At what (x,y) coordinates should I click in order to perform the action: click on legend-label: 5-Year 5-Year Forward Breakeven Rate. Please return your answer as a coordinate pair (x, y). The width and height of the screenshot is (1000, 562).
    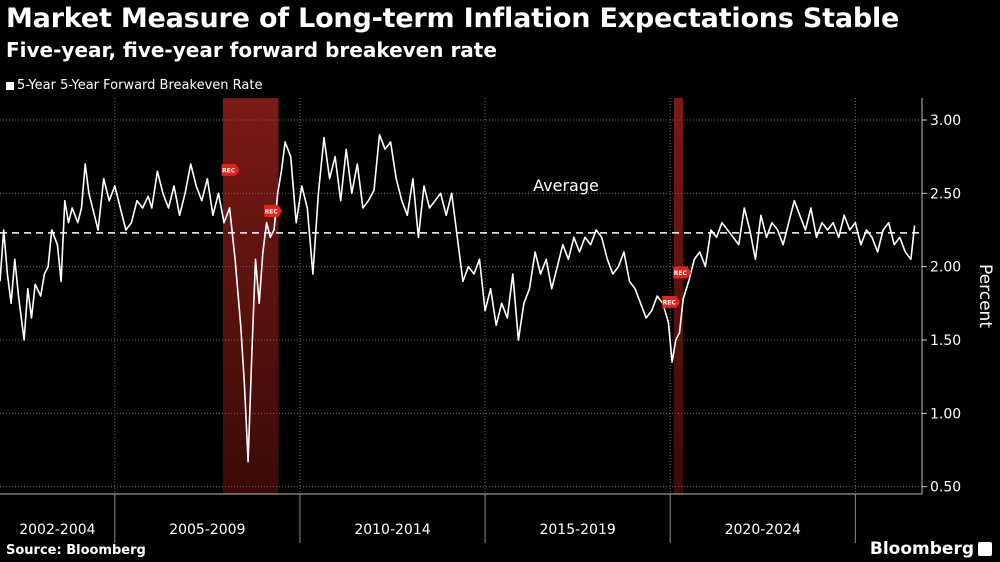
    Looking at the image, I should click on (140, 85).